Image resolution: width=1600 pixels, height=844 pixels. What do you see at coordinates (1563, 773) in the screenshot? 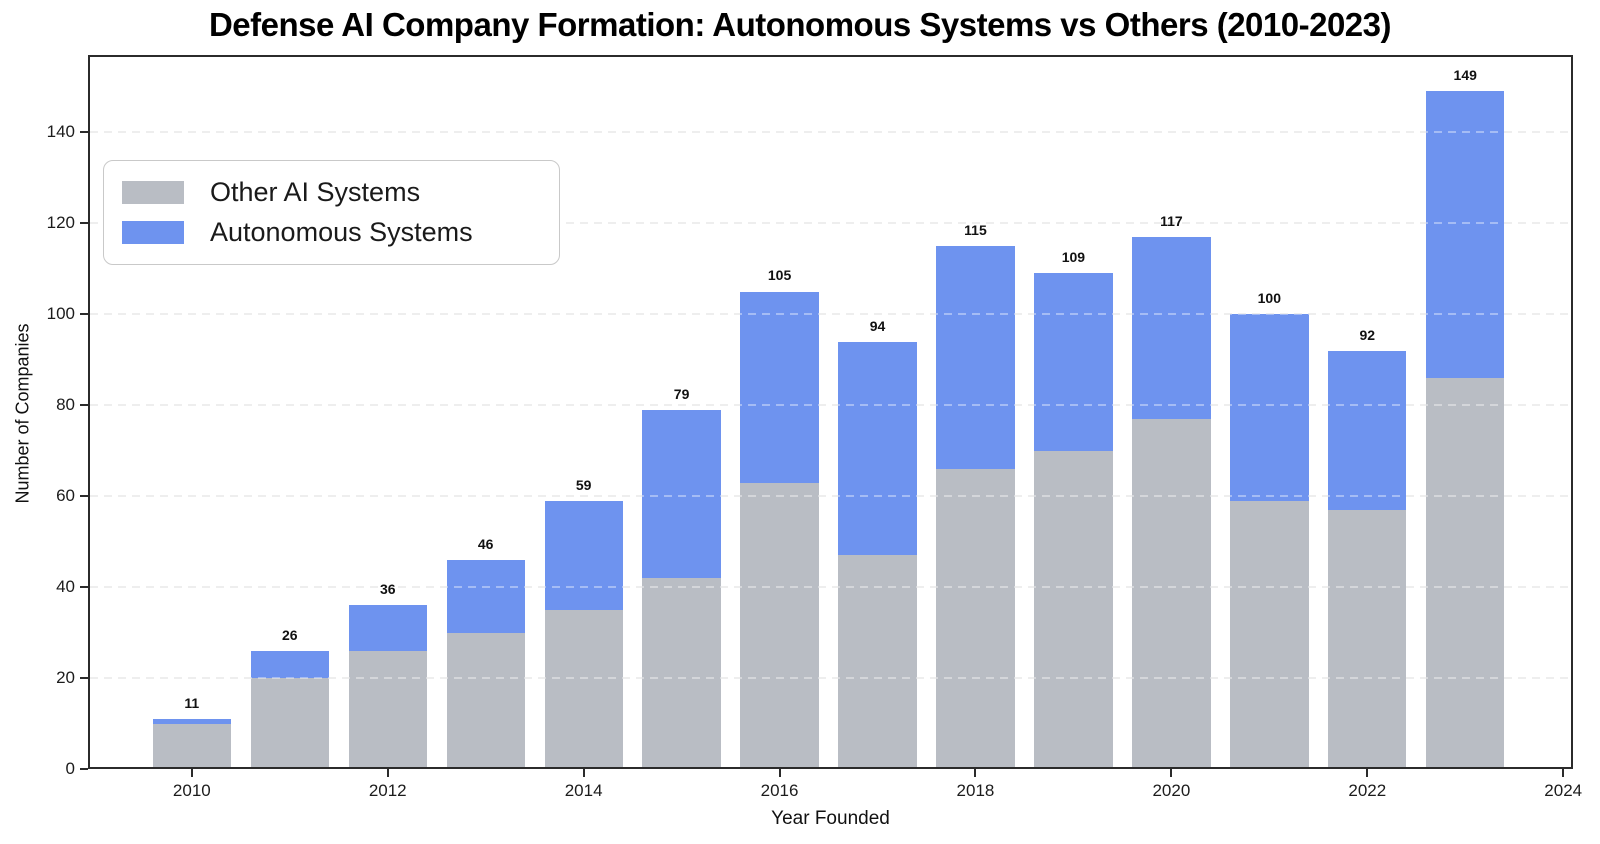
I see `x-tick-2024` at bounding box center [1563, 773].